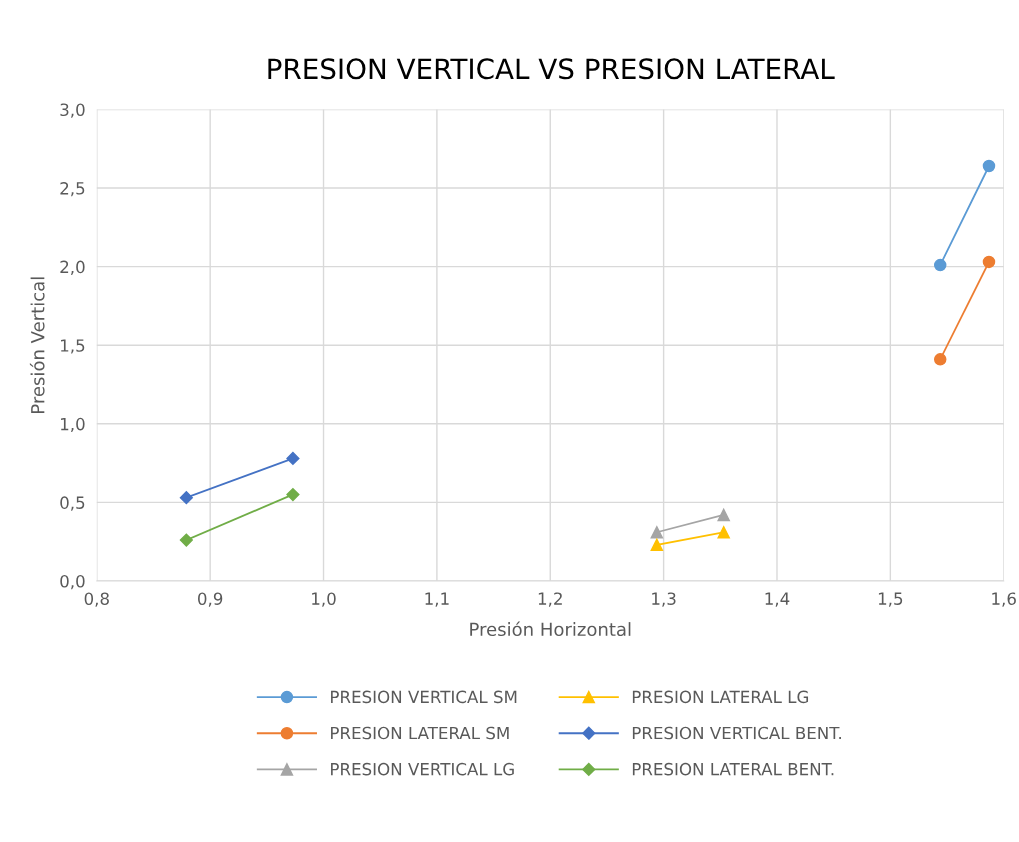 Image resolution: width=1019 pixels, height=842 pixels. Describe the element at coordinates (324, 599) in the screenshot. I see `x-tick-label: 1,0` at that location.